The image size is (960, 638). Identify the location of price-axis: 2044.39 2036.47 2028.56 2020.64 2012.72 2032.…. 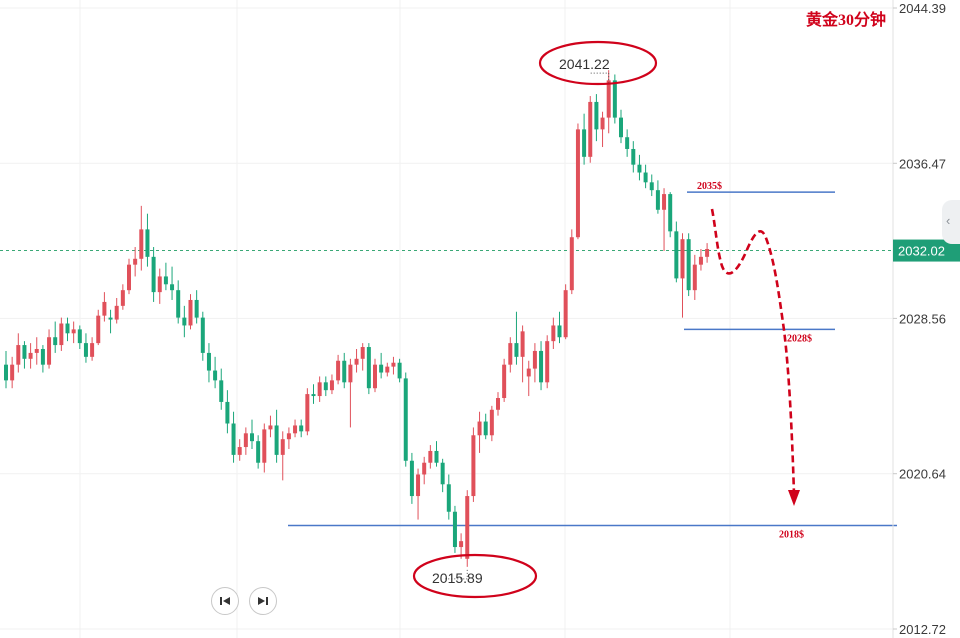
(926, 319).